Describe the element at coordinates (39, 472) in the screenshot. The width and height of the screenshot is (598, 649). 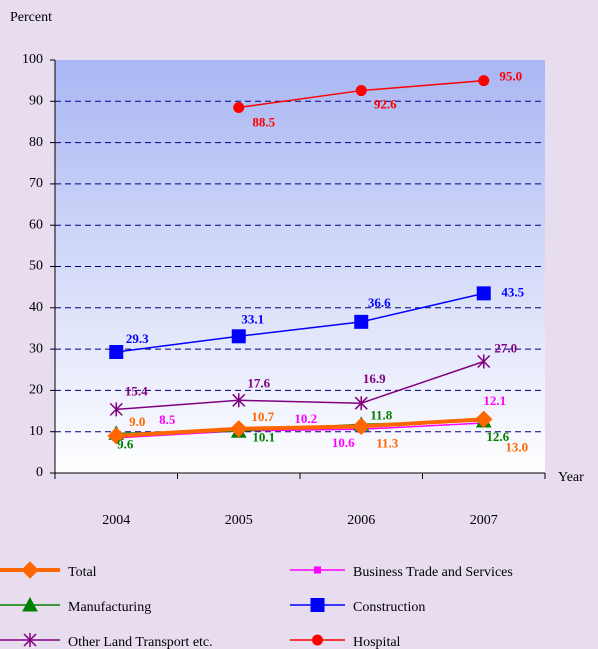
I see `y-tick-label: 0` at that location.